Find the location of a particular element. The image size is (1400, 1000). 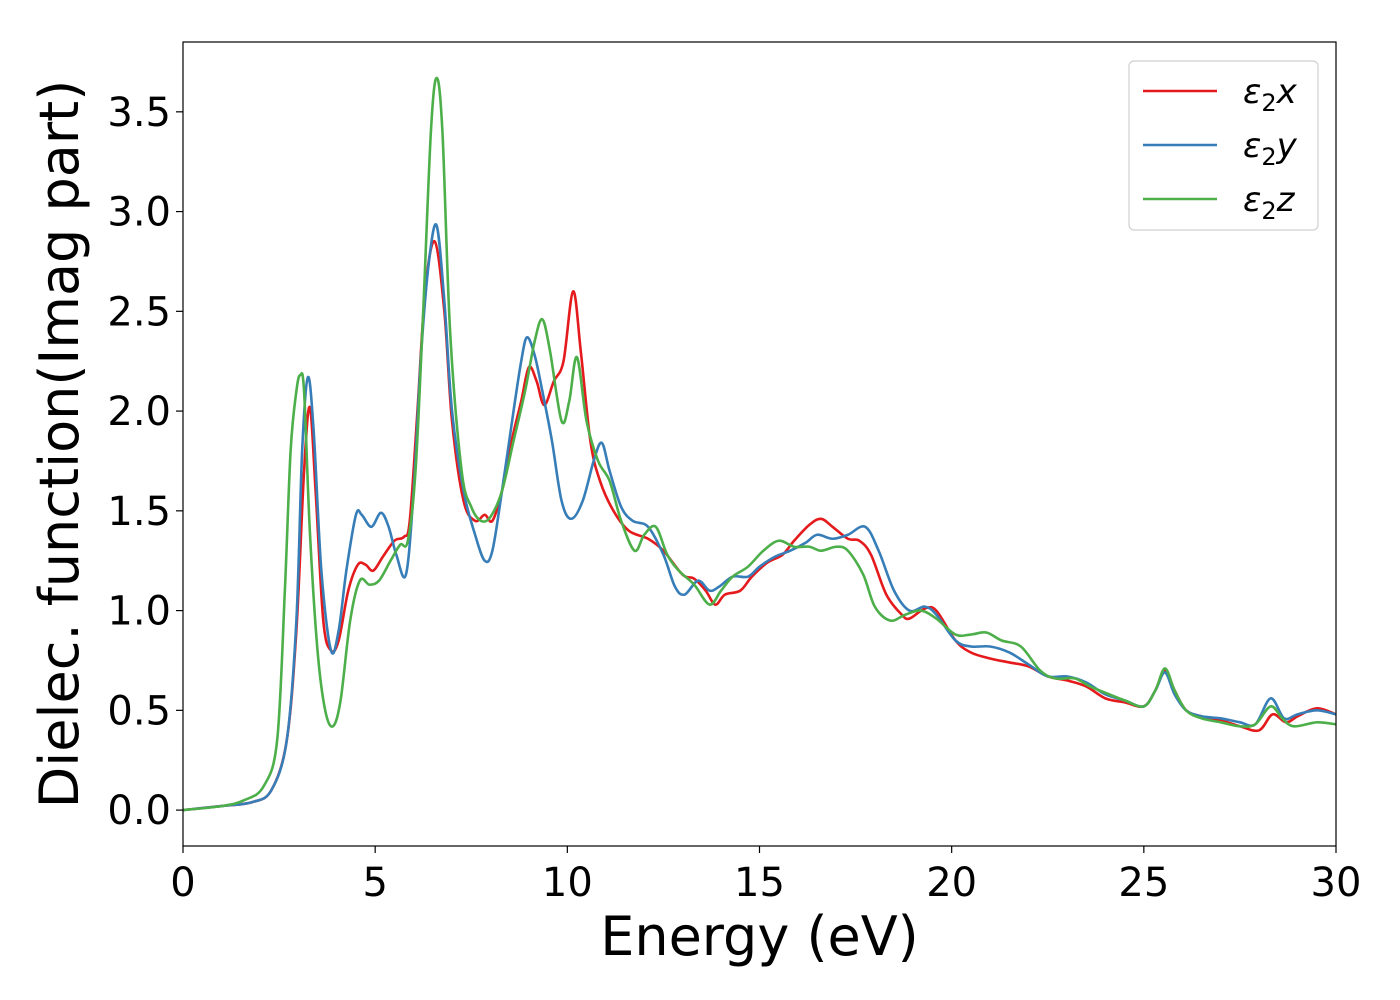

y-axis-title: Dielec. function(Imag part) is located at coordinates (59, 444).